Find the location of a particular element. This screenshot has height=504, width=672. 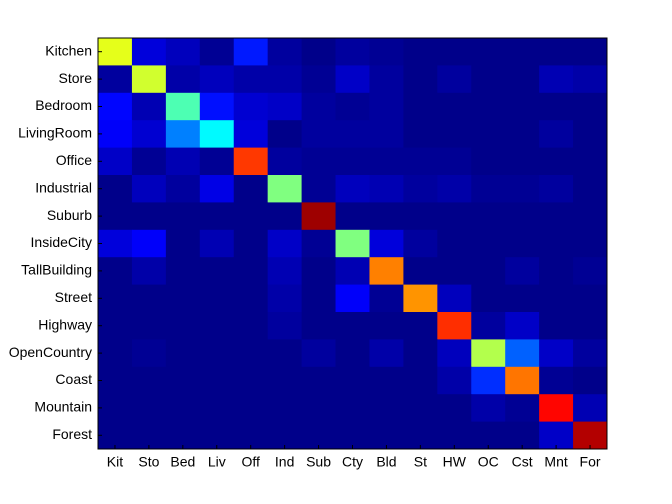

y-tick-label: Kitchen is located at coordinates (68, 50).